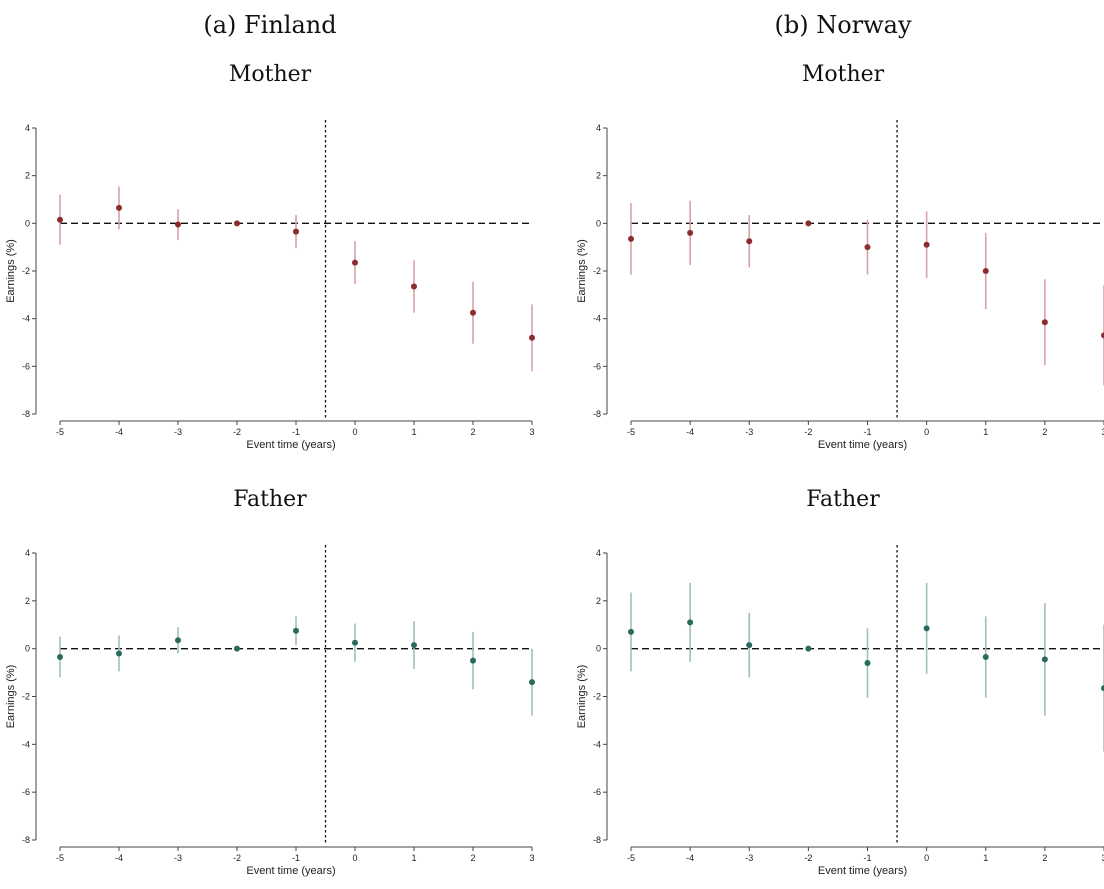 This screenshot has height=889, width=1104. What do you see at coordinates (269, 25) in the screenshot?
I see `panel-title-finland: (a) Finland` at bounding box center [269, 25].